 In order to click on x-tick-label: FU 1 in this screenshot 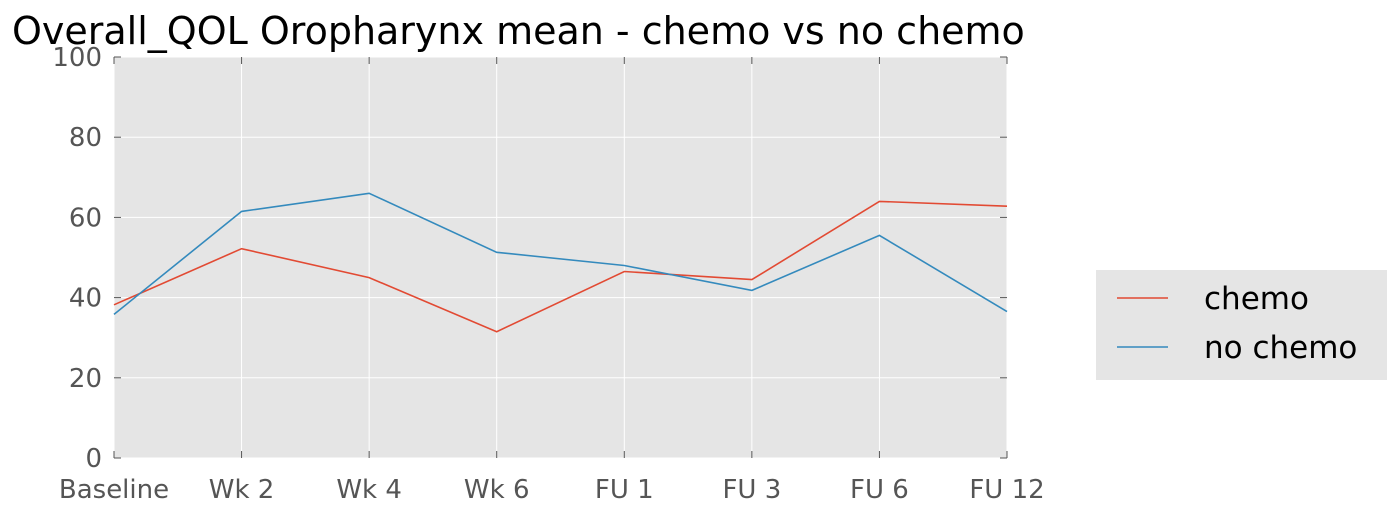, I will do `click(624, 490)`.